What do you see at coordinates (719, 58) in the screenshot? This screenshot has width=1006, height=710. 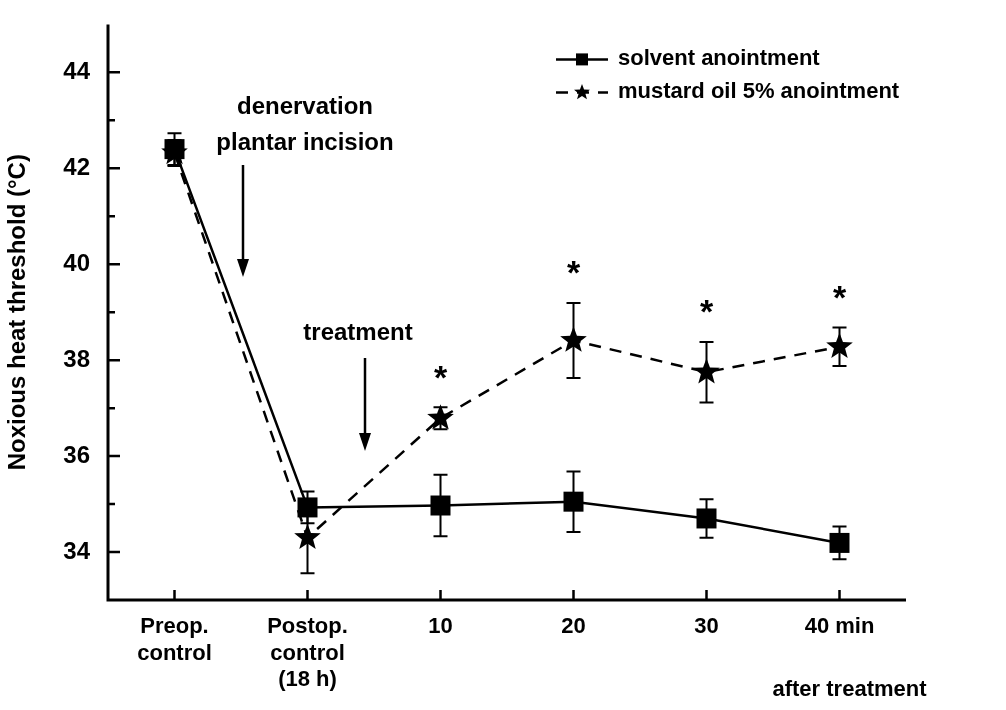 I see `legend-label: solvent anointment` at bounding box center [719, 58].